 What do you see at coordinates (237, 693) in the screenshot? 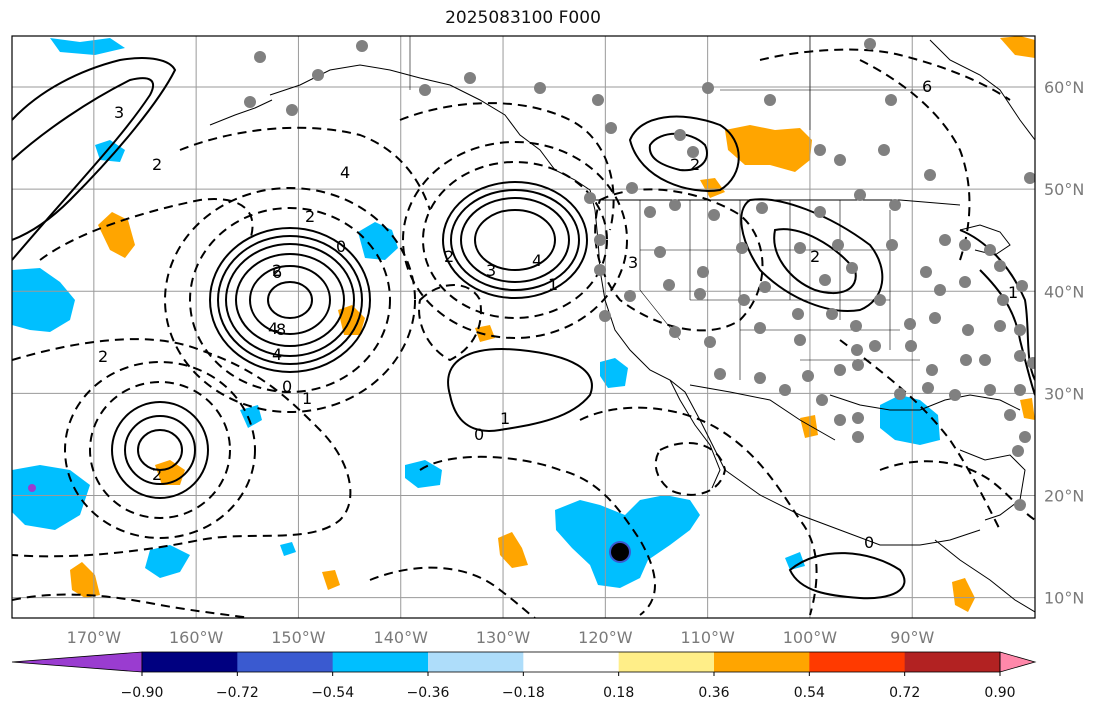
I see `colorbar-tick-label: −0.72` at bounding box center [237, 693].